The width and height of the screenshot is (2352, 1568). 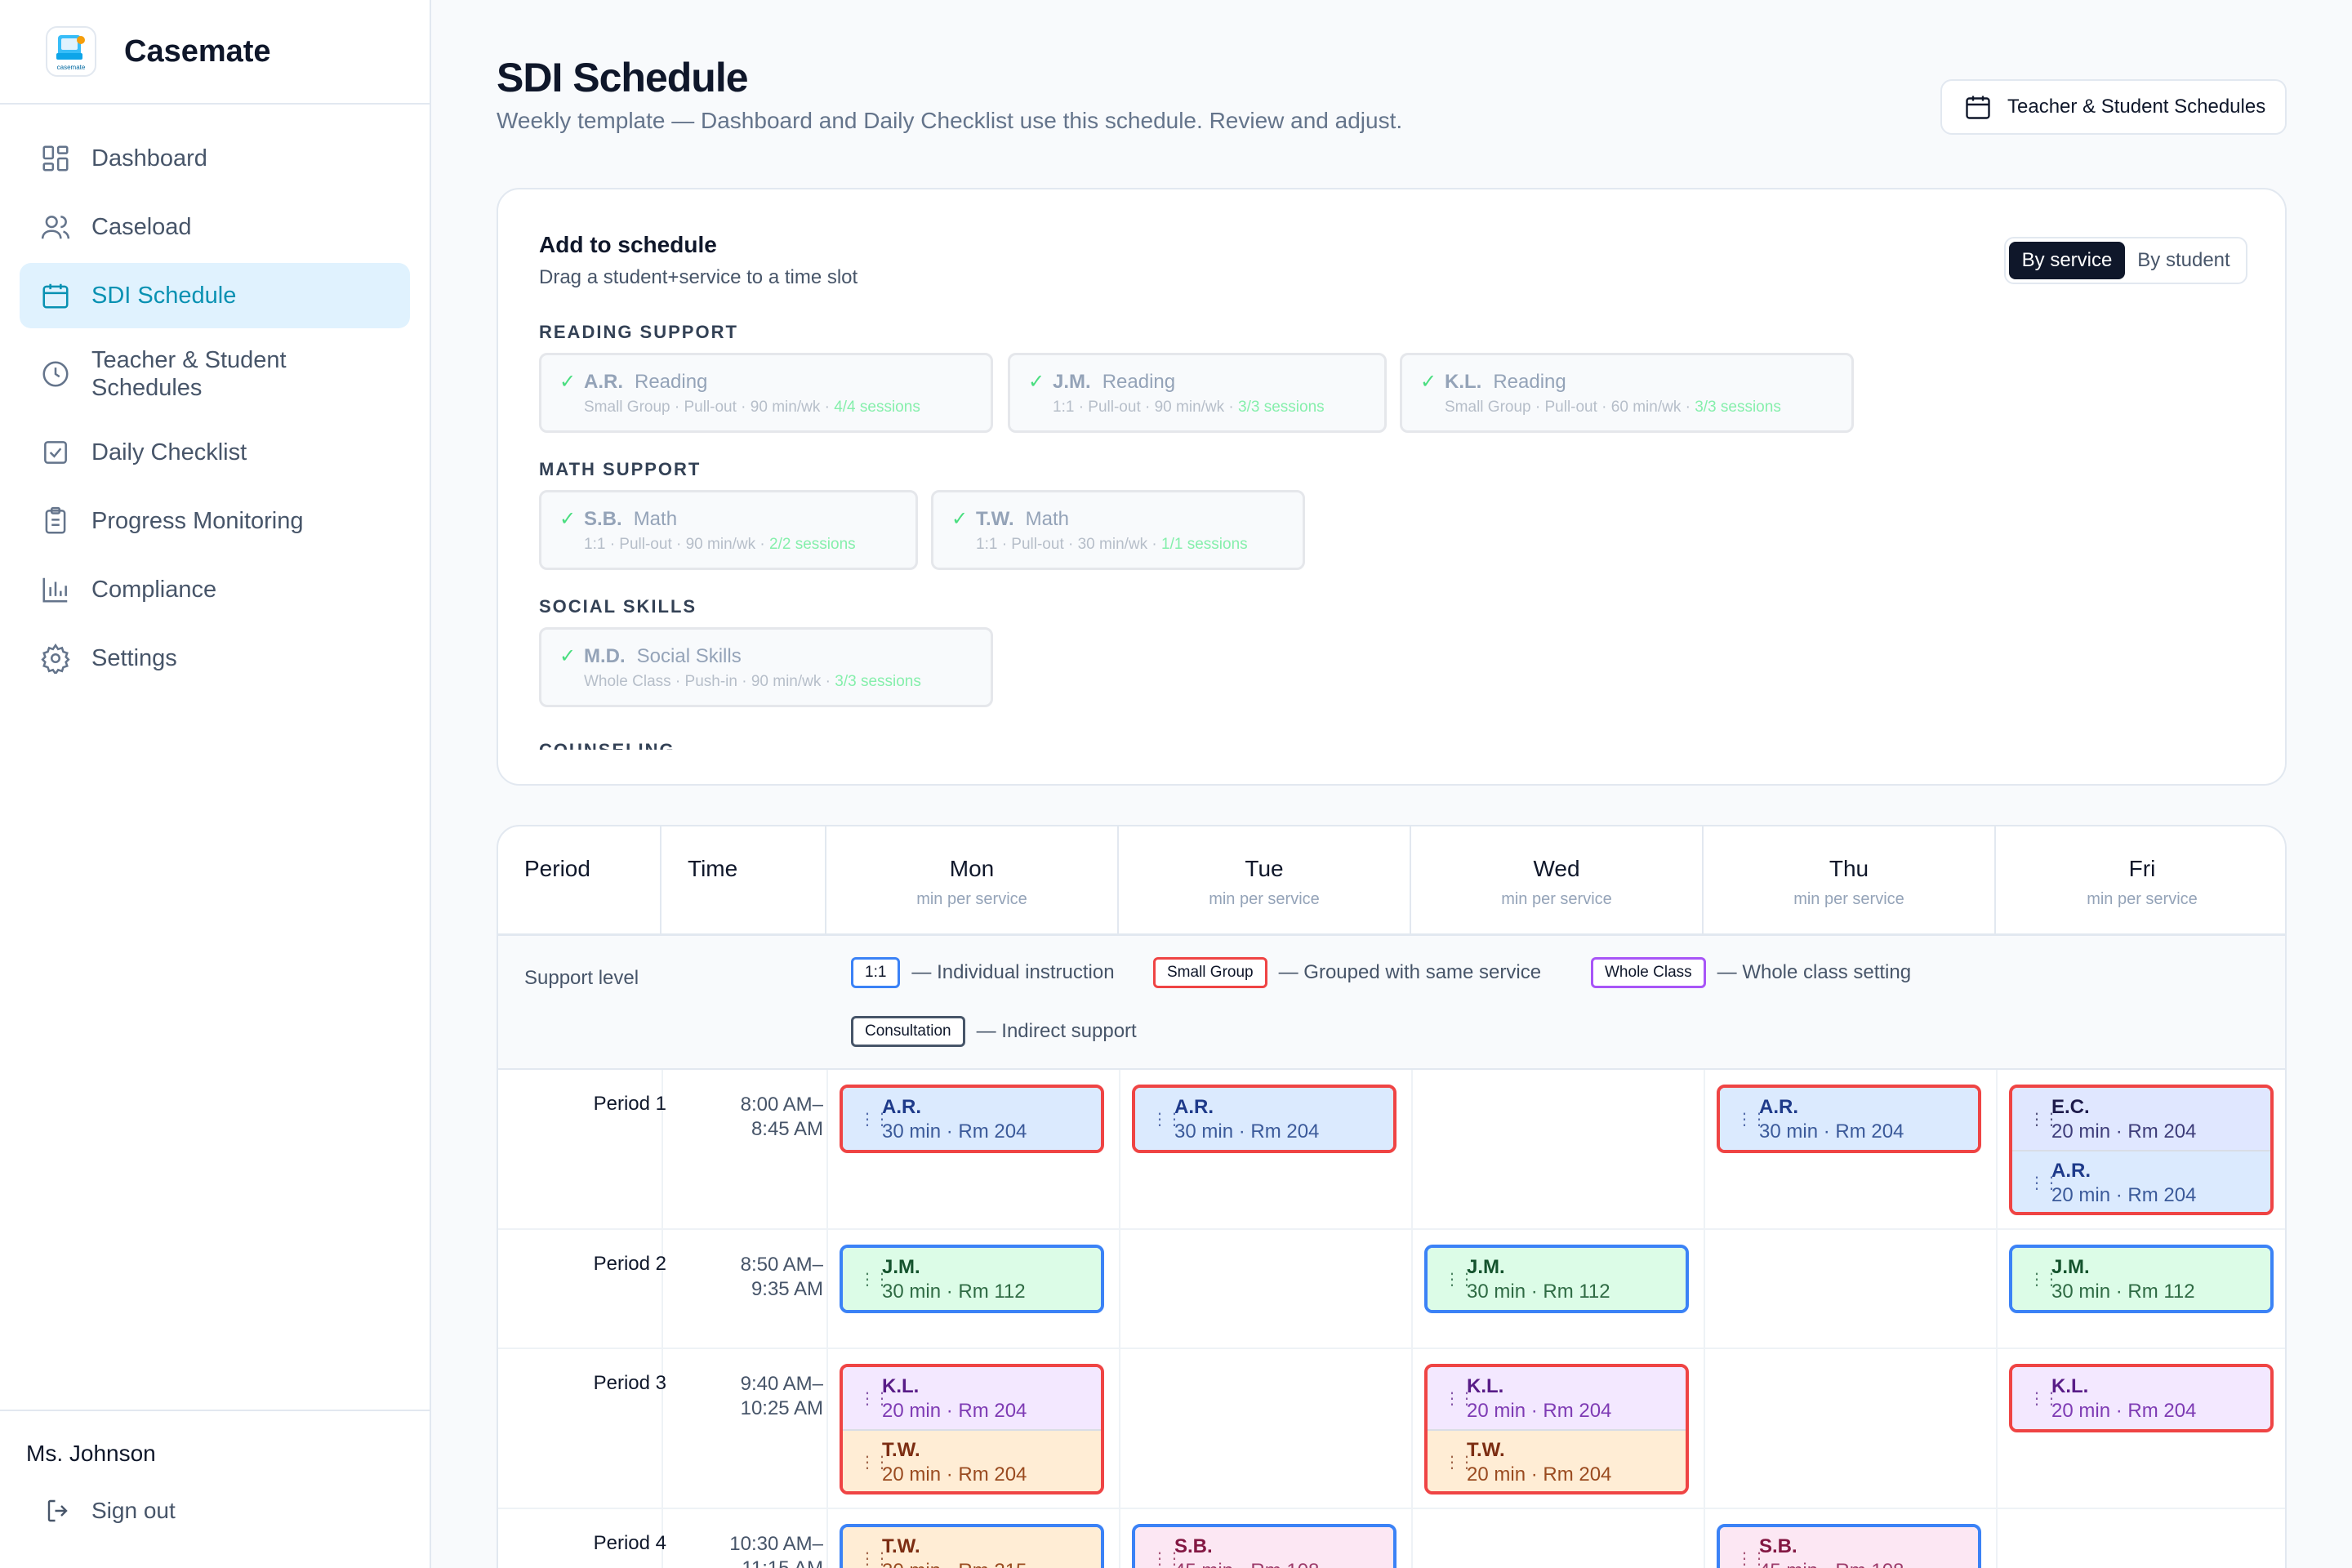 What do you see at coordinates (154, 590) in the screenshot?
I see `sidebar-item-label: Compliance` at bounding box center [154, 590].